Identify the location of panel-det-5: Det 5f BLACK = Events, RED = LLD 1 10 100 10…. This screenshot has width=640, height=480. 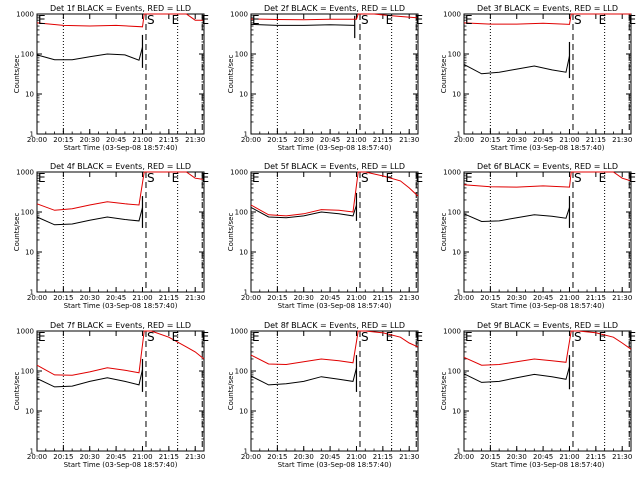
(325, 236).